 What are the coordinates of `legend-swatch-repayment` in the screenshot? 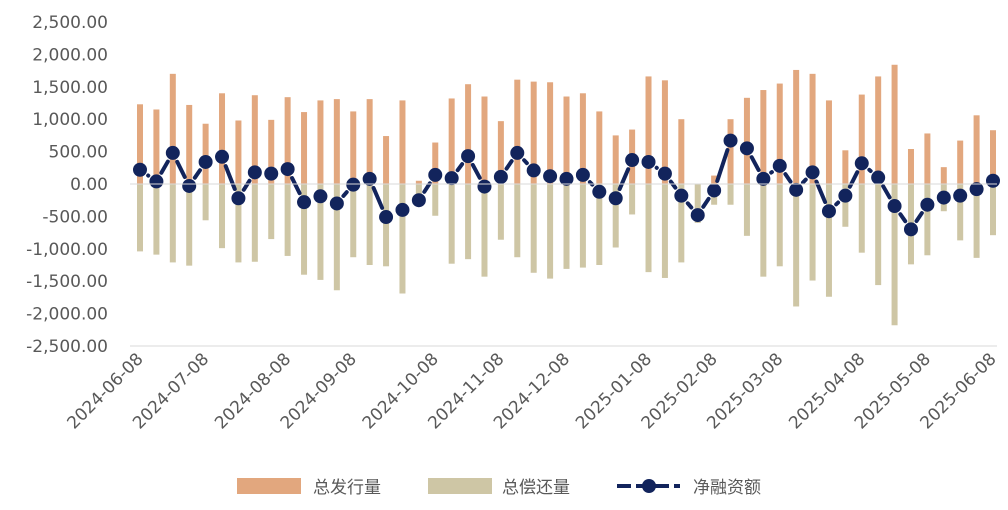 It's located at (460, 486).